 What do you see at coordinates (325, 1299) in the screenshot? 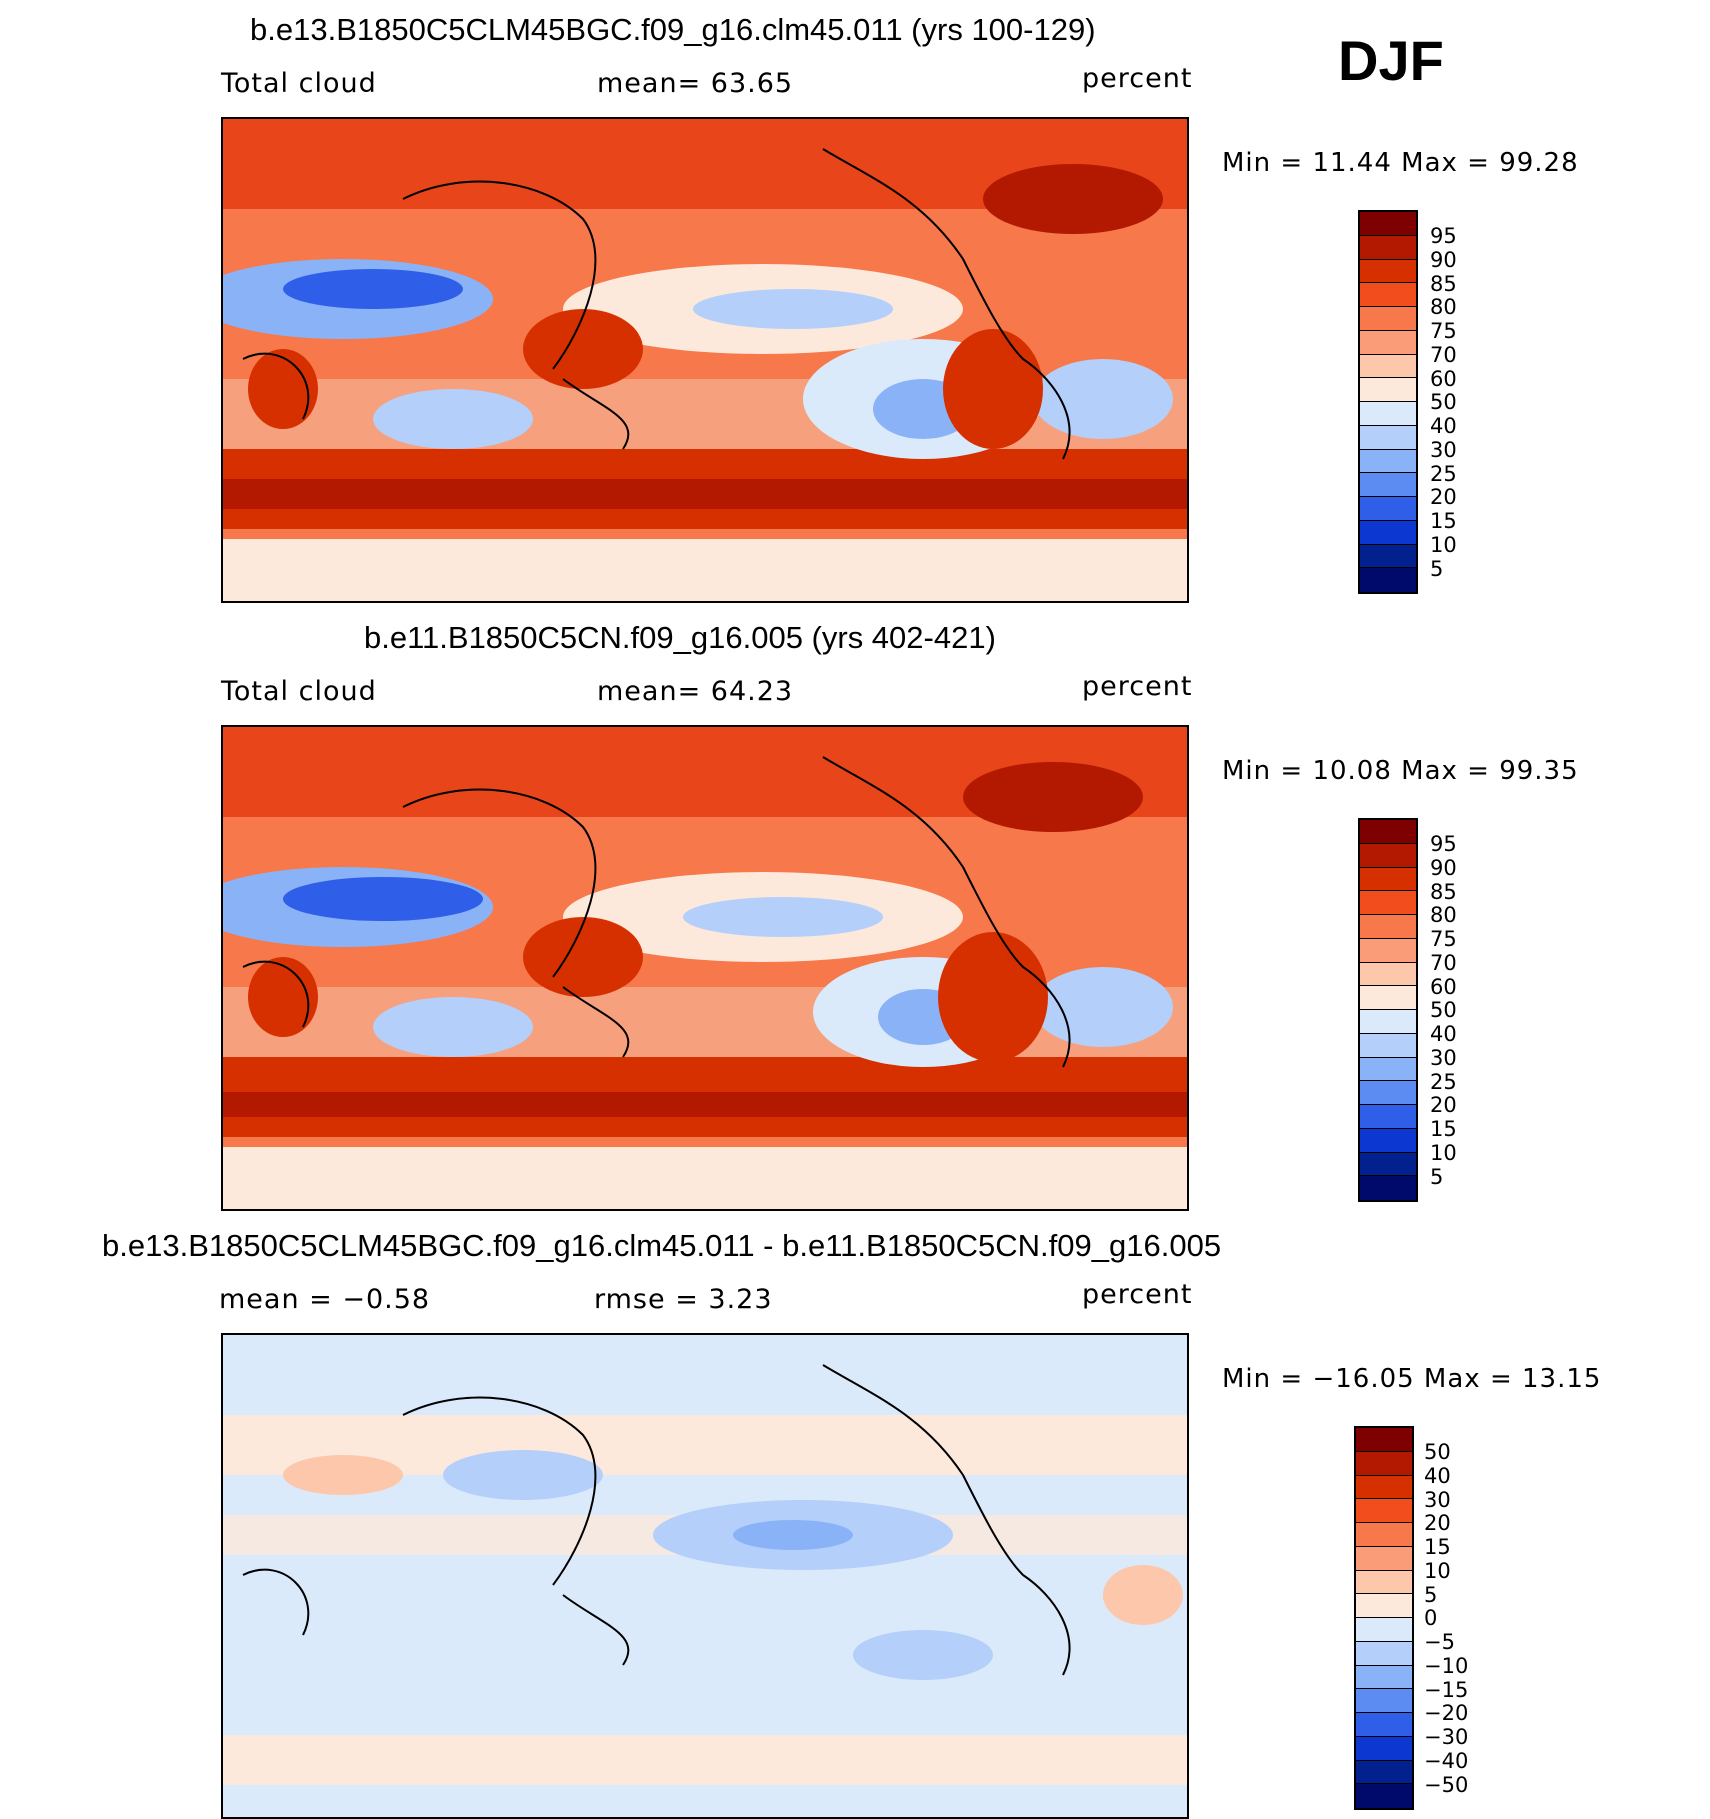
I see `panel-3-mean: mean = −0.58` at bounding box center [325, 1299].